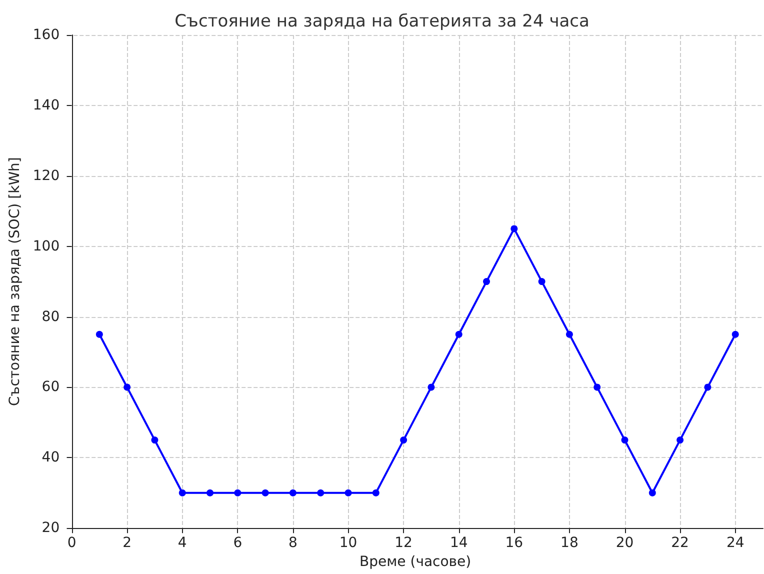  I want to click on y-tick-label: 140, so click(46, 105).